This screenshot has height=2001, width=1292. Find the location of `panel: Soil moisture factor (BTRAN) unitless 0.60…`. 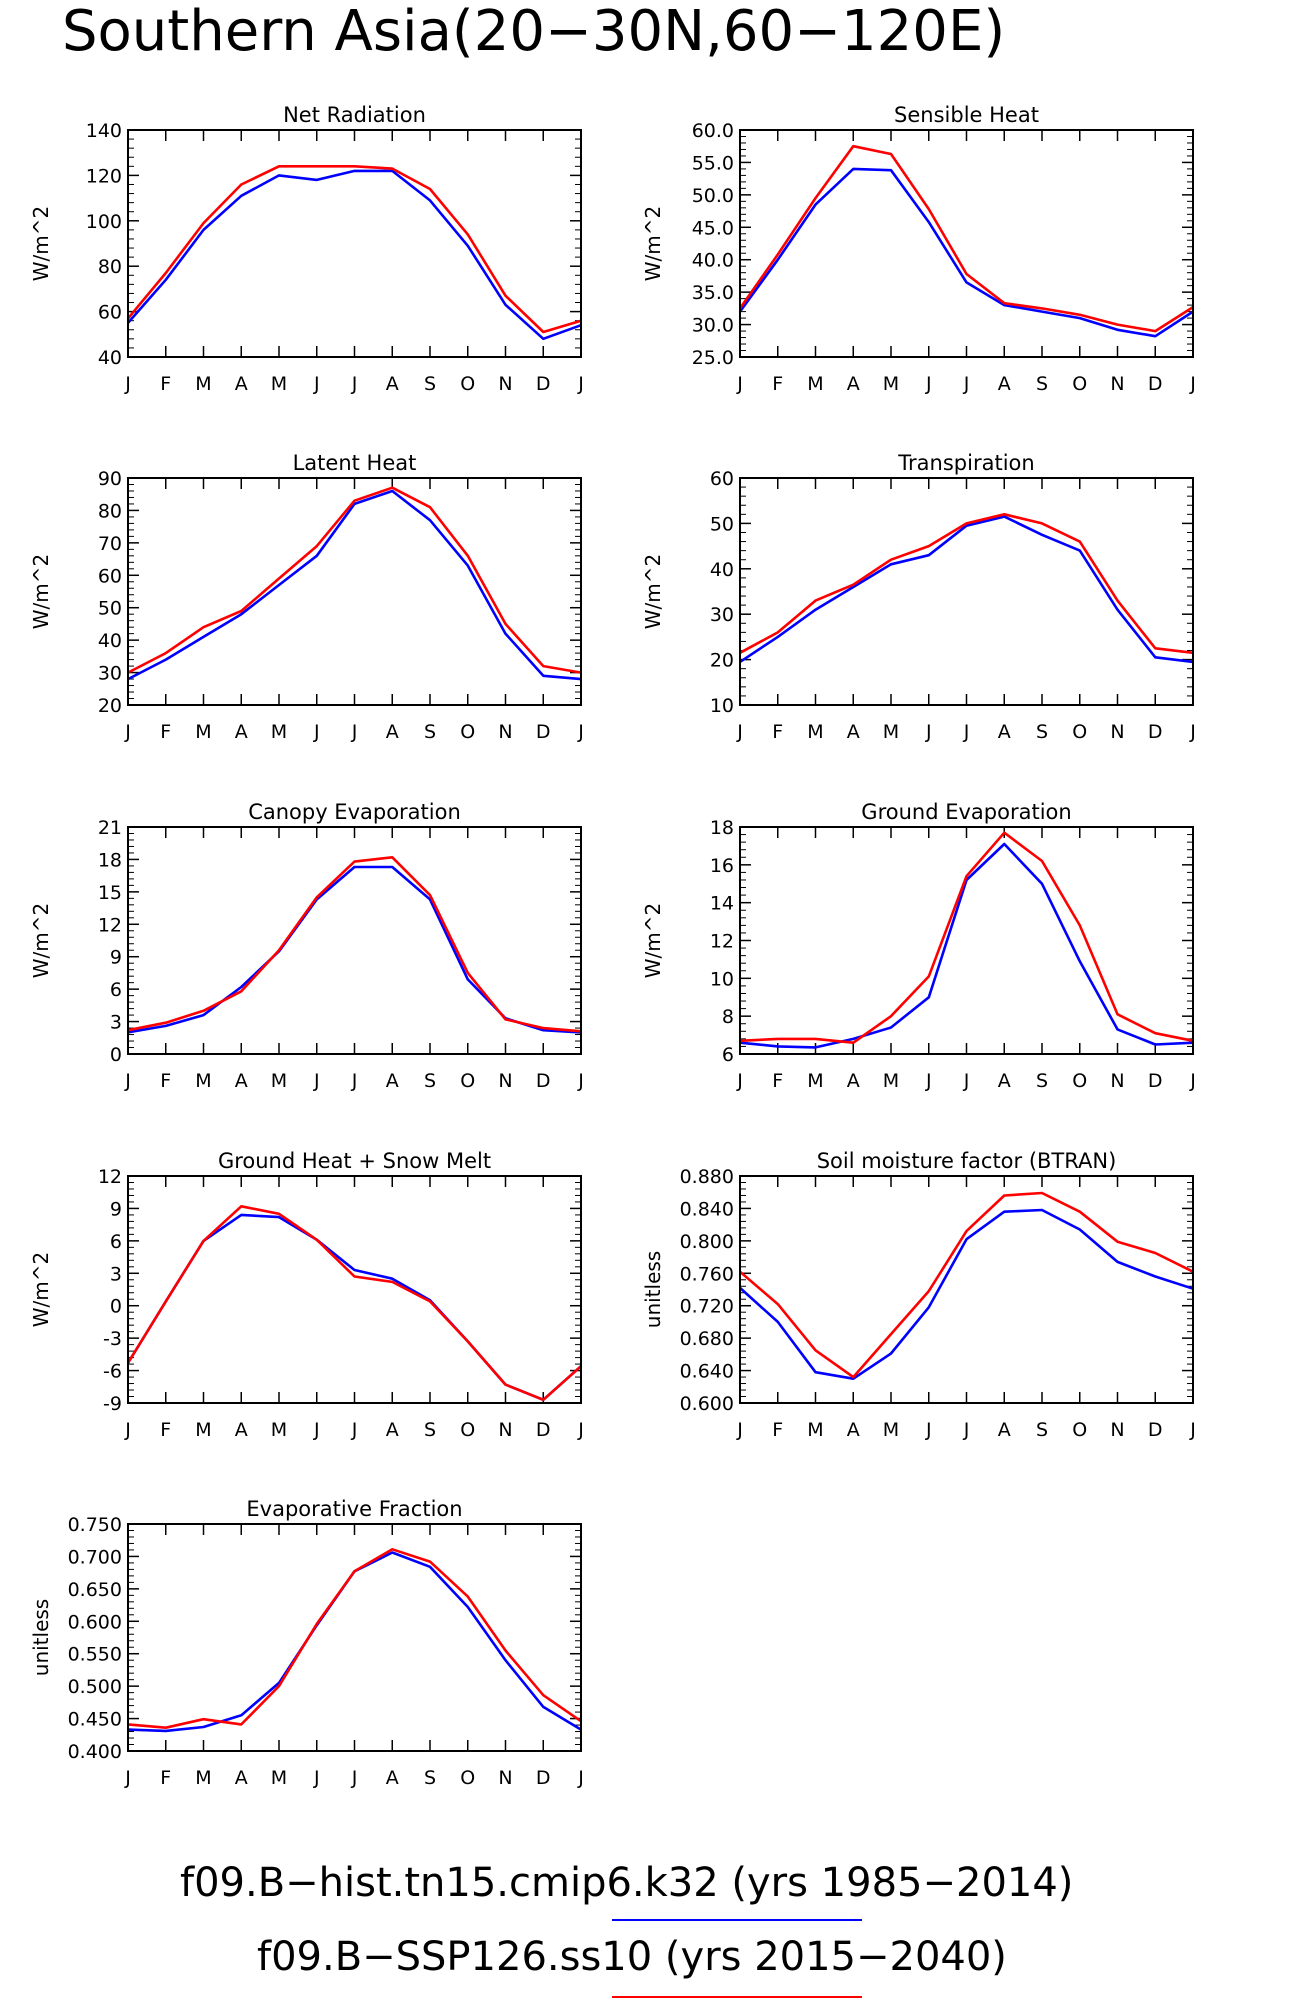

panel: Soil moisture factor (BTRAN) unitless 0.60… is located at coordinates (918, 1295).